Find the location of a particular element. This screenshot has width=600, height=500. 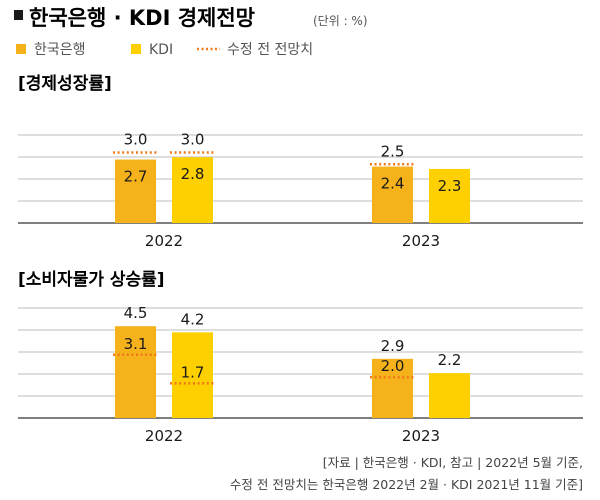

prior-forecast-label: 2.5 is located at coordinates (393, 151).